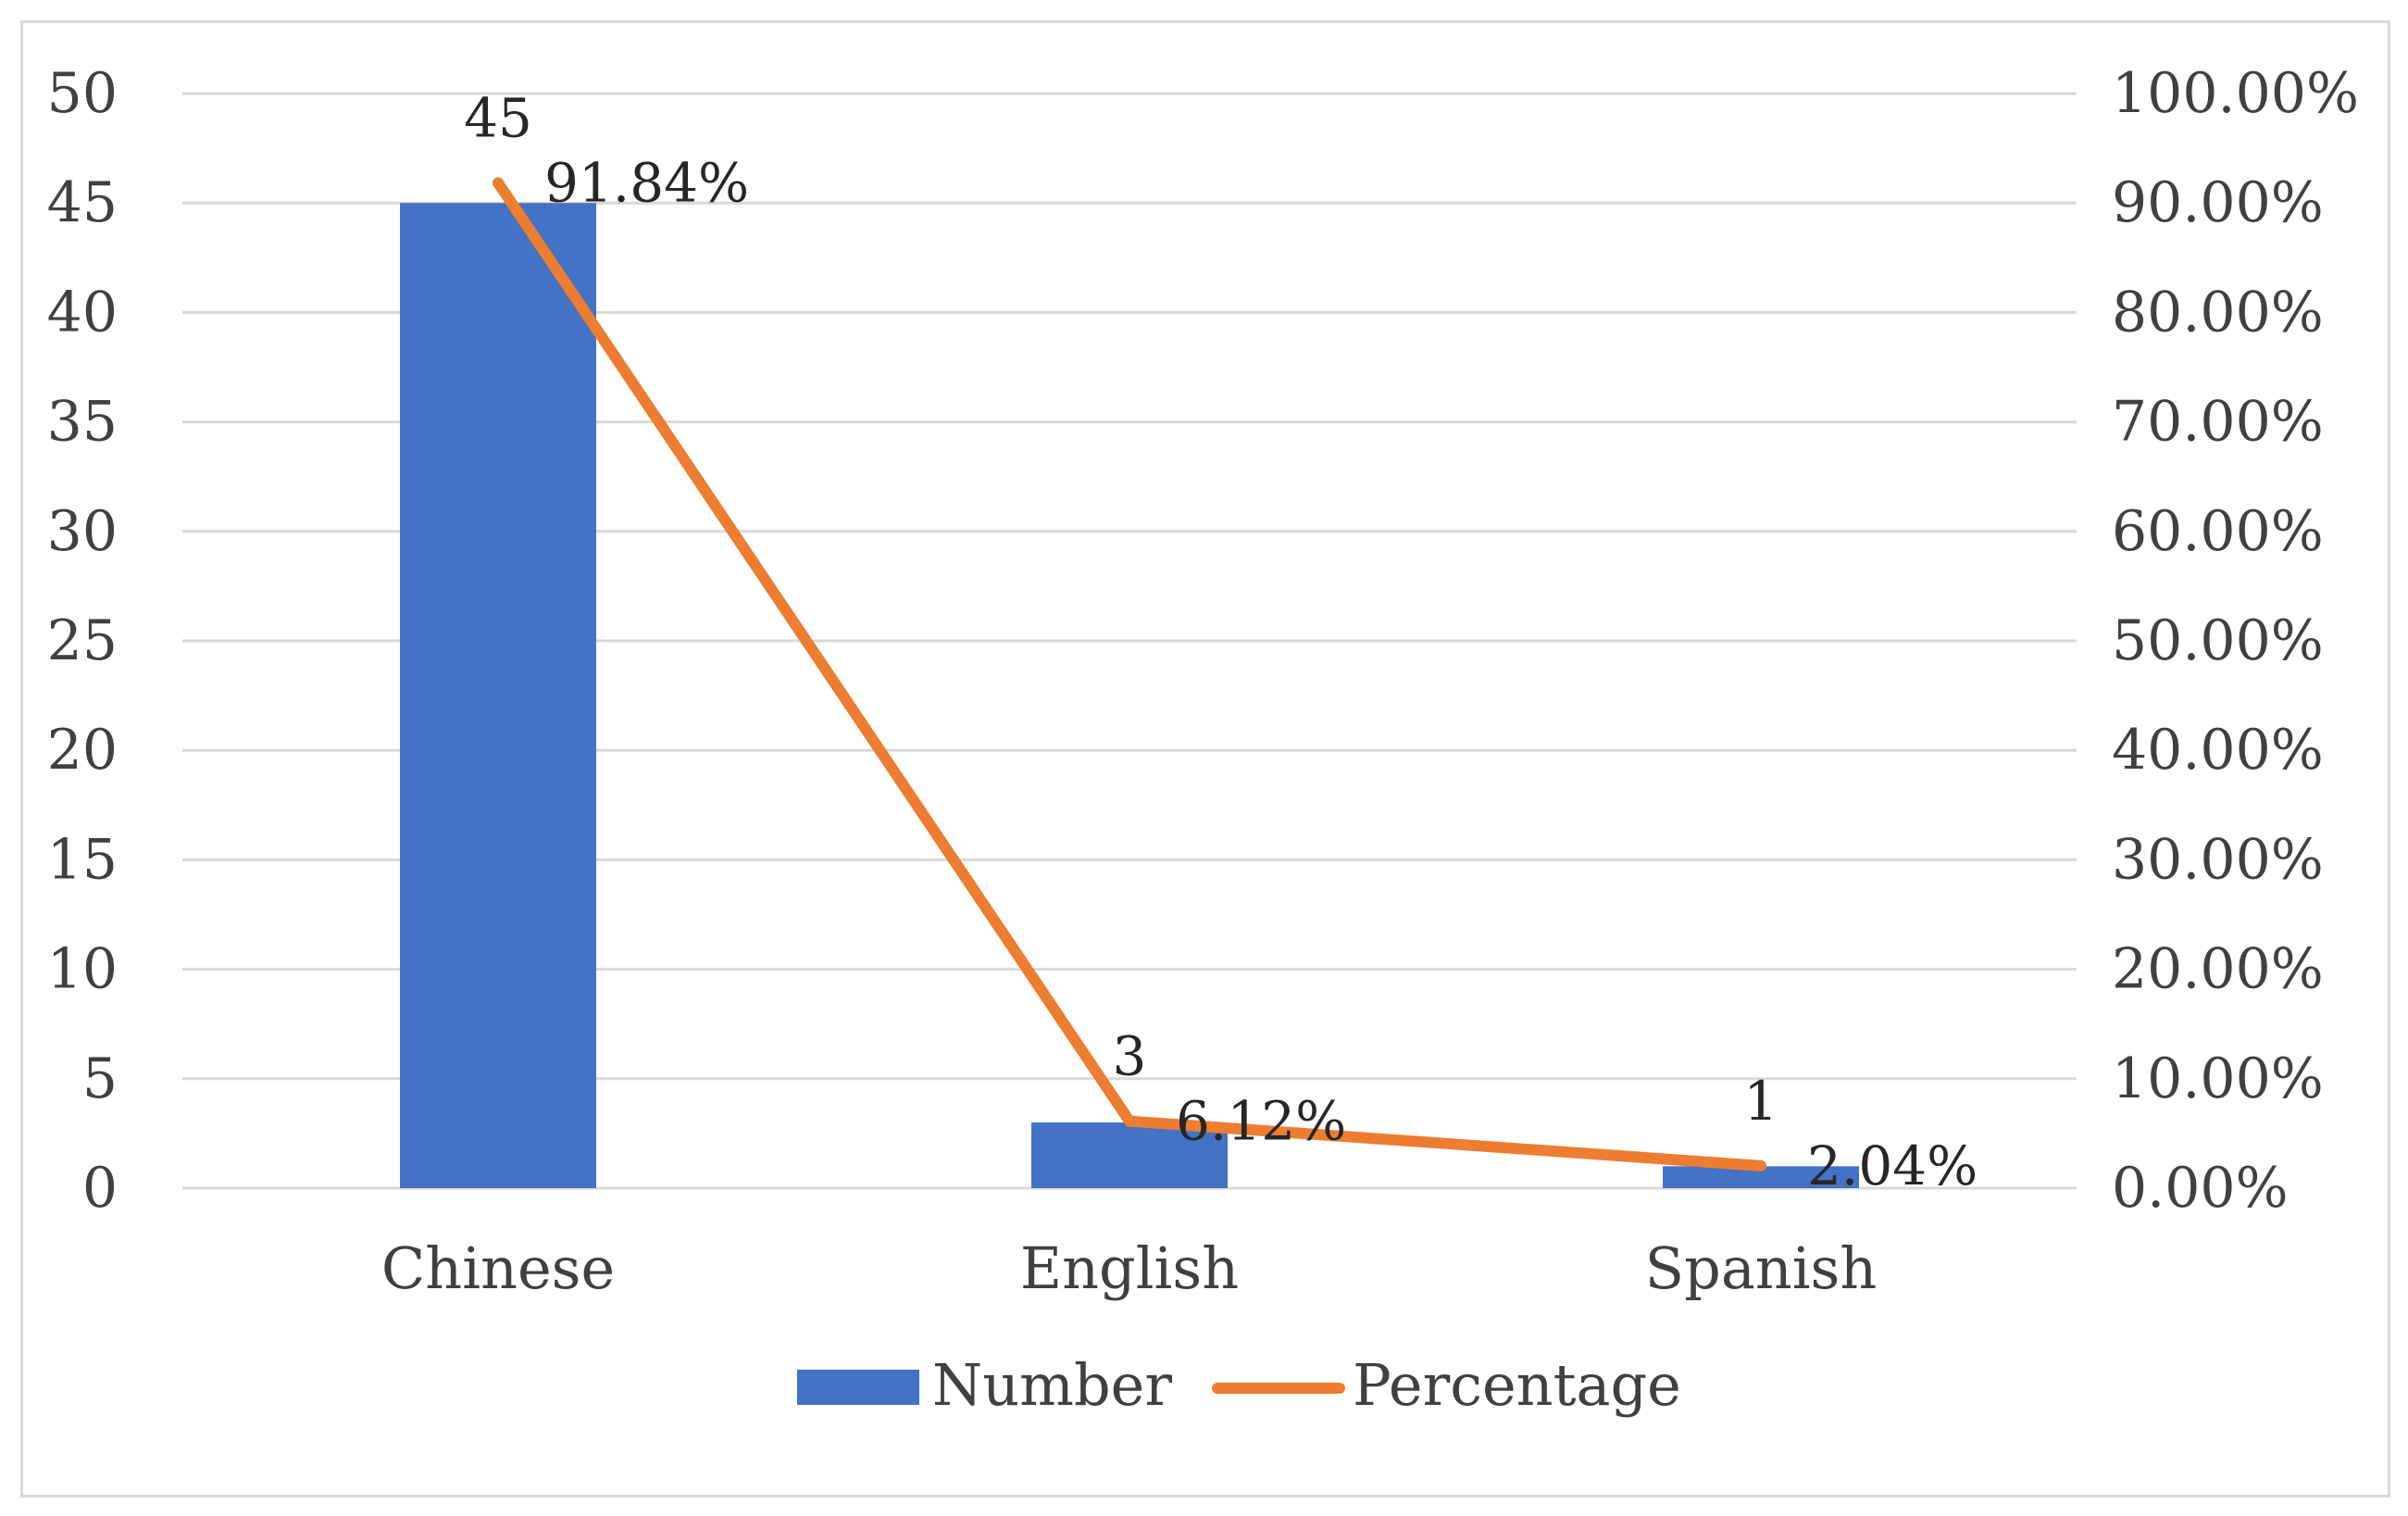  What do you see at coordinates (858, 1388) in the screenshot?
I see `legend-number-swatch` at bounding box center [858, 1388].